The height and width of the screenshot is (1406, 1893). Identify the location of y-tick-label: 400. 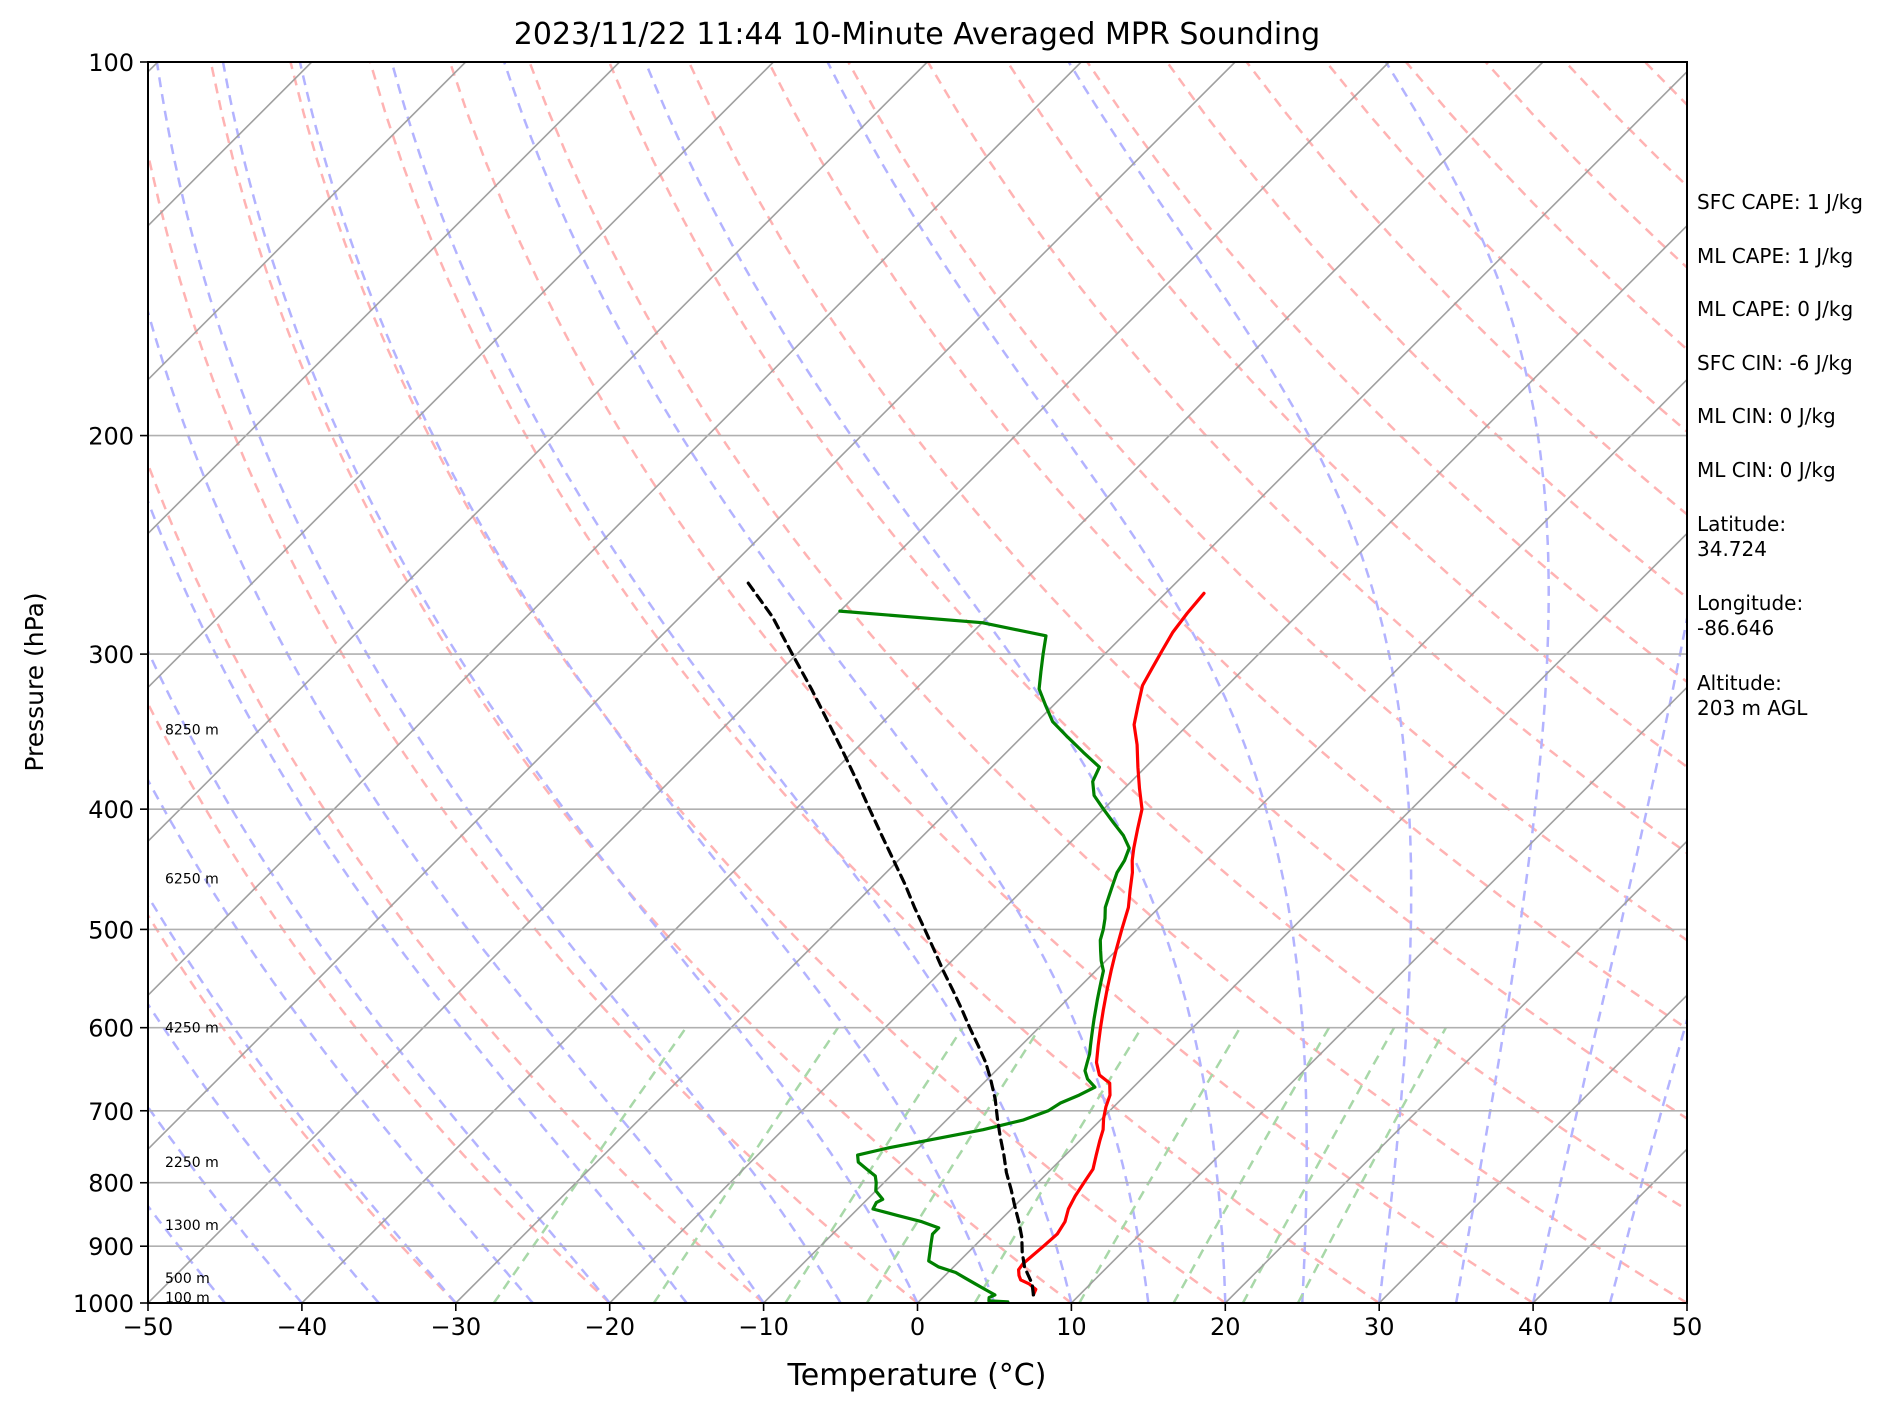
(111, 810).